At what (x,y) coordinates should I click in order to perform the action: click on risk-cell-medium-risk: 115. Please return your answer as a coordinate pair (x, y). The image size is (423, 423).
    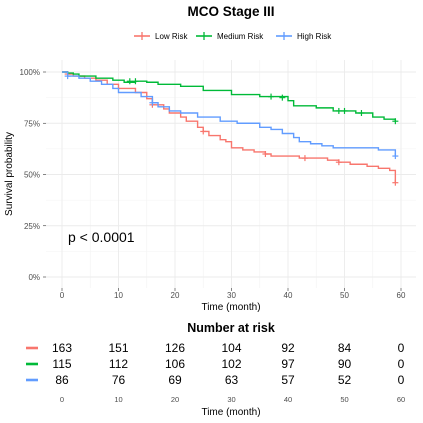
    Looking at the image, I should click on (61, 364).